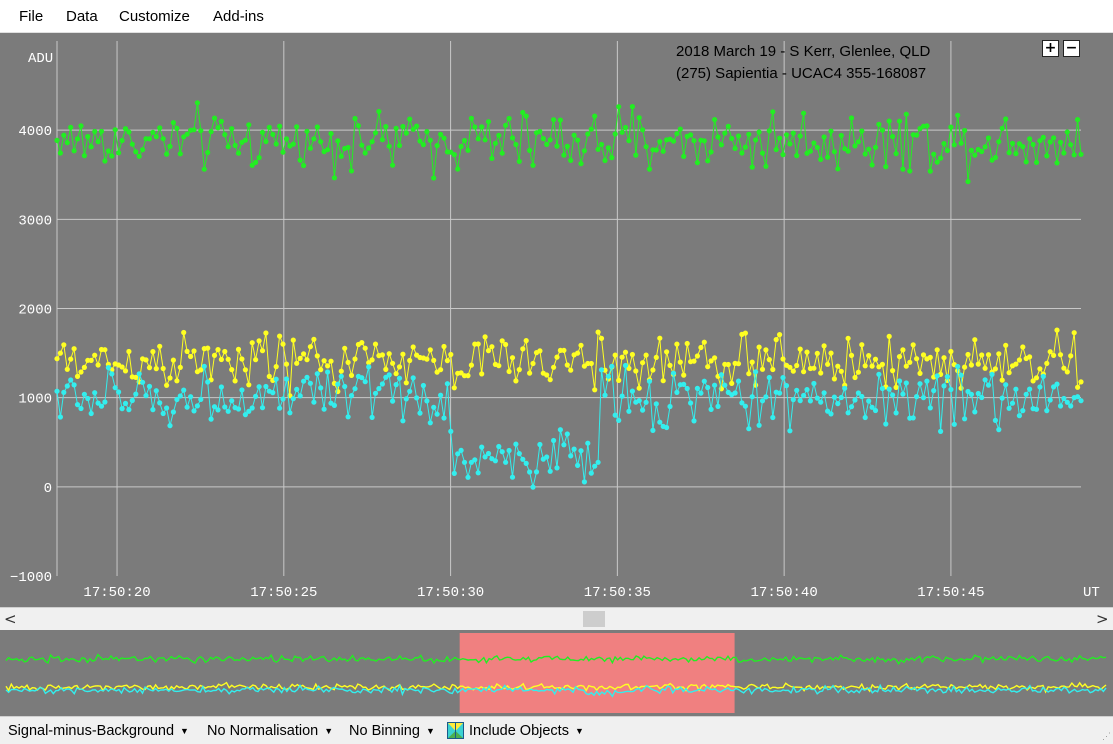  I want to click on scroll-thumb, so click(594, 619).